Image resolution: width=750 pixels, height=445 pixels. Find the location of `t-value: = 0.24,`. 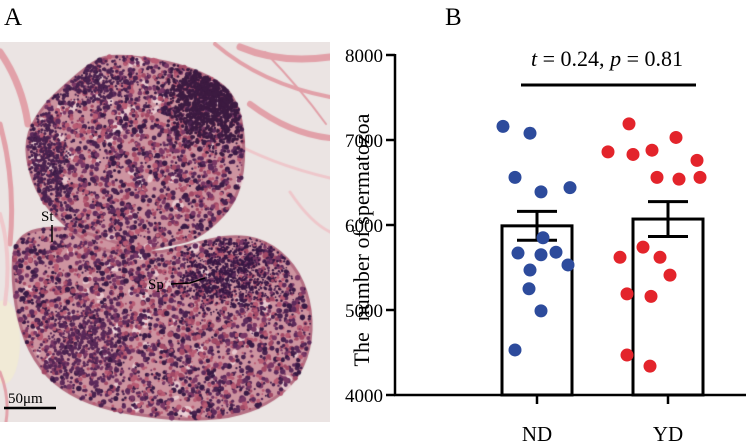

t-value: = 0.24, is located at coordinates (573, 58).